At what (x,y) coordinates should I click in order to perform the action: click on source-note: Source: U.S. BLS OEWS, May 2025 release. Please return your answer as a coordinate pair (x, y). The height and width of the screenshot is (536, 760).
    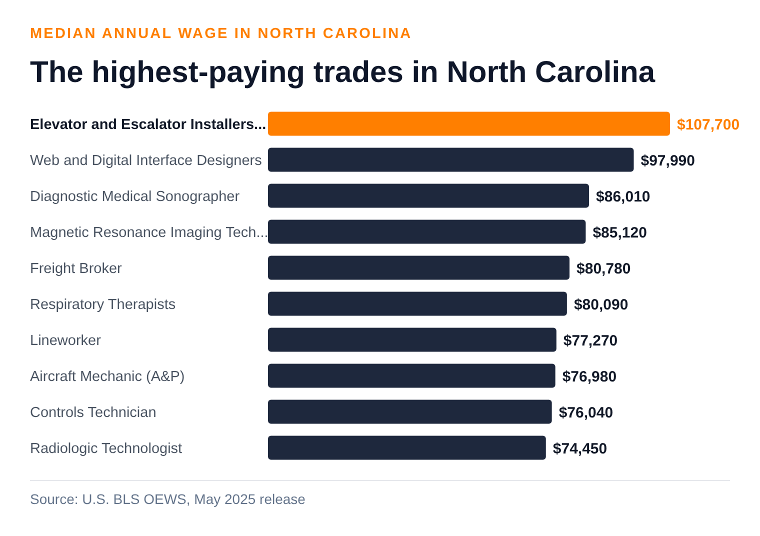
    Looking at the image, I should click on (168, 499).